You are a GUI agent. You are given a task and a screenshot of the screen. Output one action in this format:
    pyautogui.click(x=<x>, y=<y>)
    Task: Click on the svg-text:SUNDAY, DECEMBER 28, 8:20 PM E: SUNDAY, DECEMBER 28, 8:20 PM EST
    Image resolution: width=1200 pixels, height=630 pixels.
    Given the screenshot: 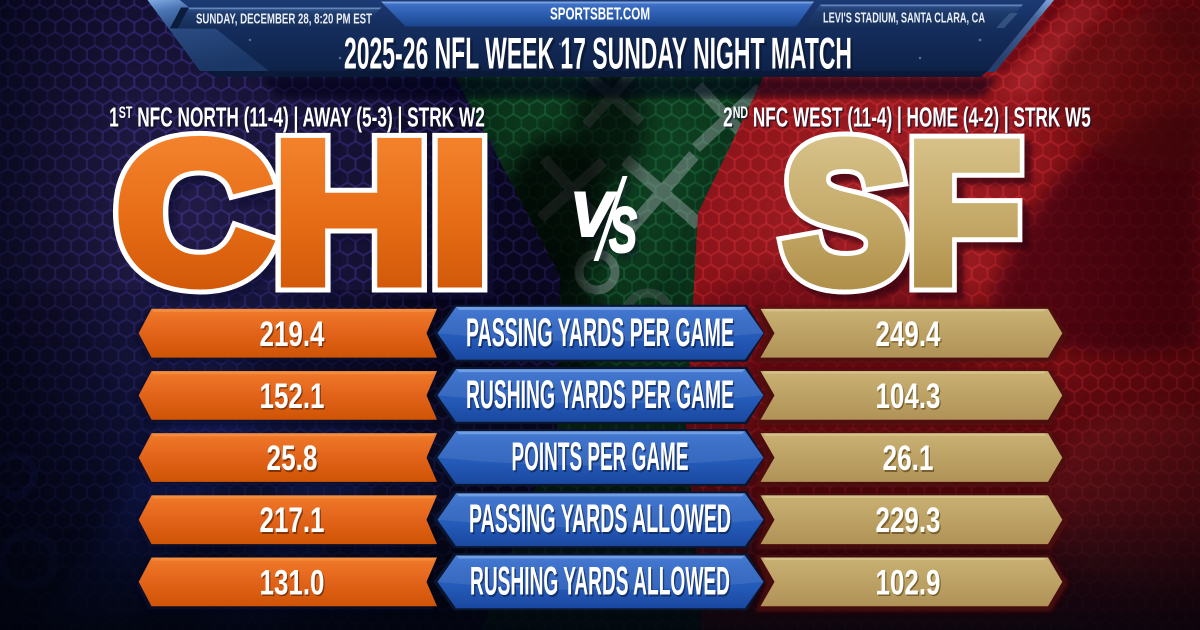 What is the action you would take?
    pyautogui.click(x=284, y=20)
    